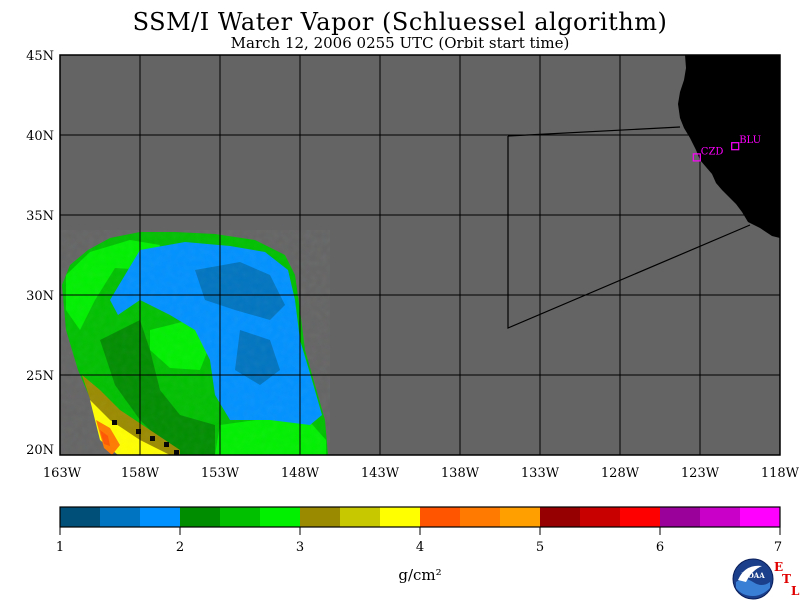 This screenshot has width=800, height=600. Describe the element at coordinates (420, 547) in the screenshot. I see `color-scale-tick-label: 4` at that location.